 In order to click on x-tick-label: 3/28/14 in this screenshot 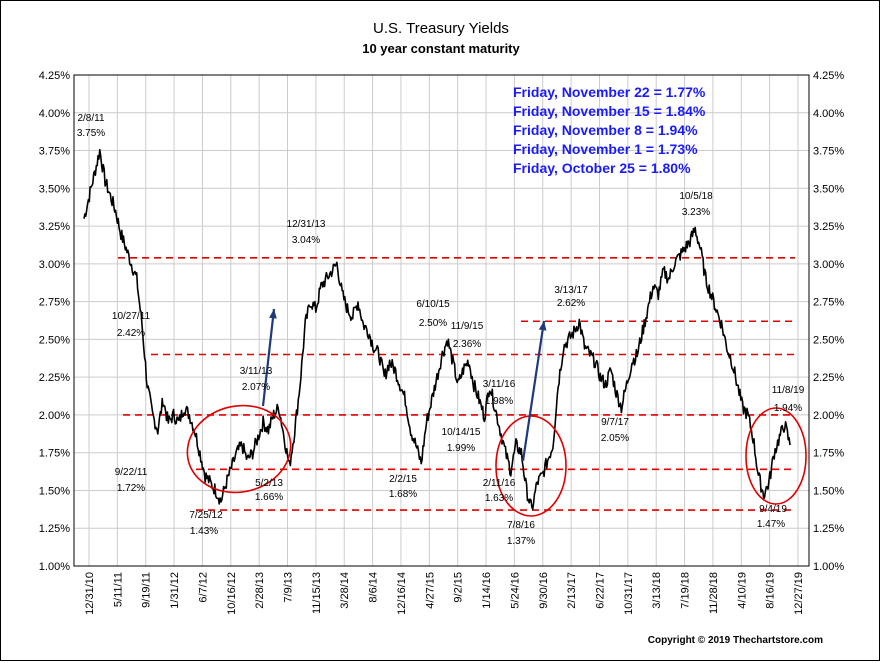, I will do `click(345, 590)`.